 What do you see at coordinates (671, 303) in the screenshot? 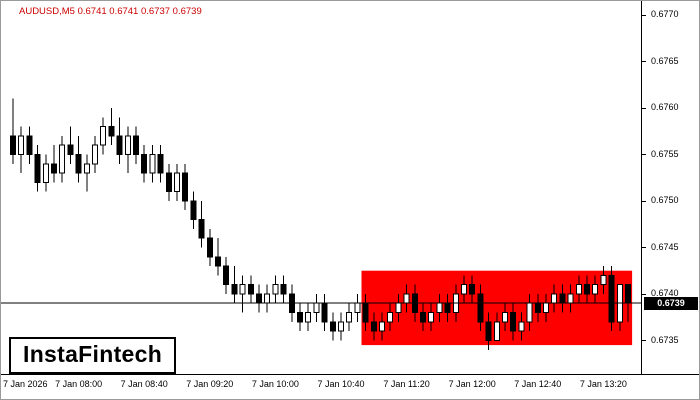
I see `current-price-tag: 0.6739` at bounding box center [671, 303].